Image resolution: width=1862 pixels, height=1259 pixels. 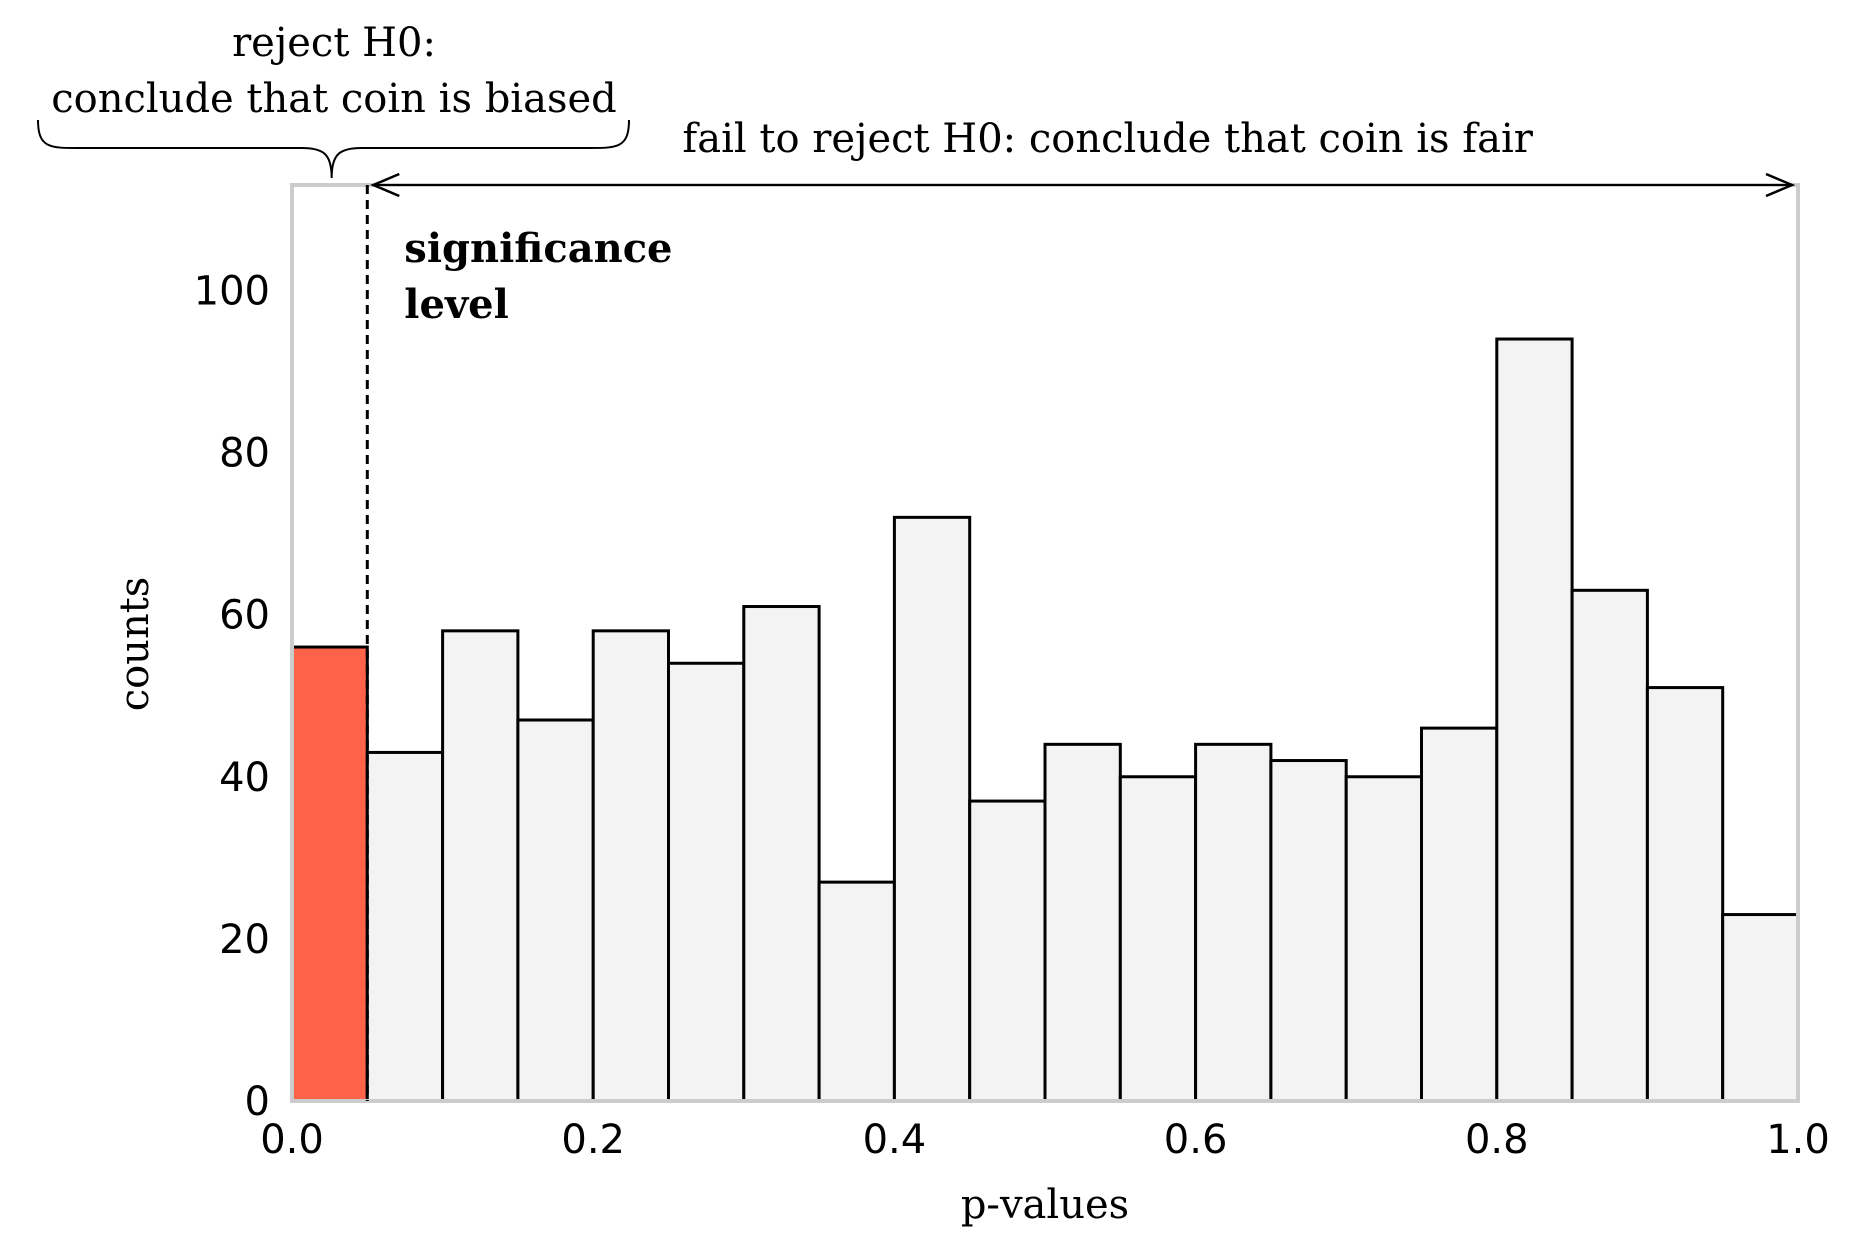 I want to click on histogram-bar-significant, so click(x=329, y=874).